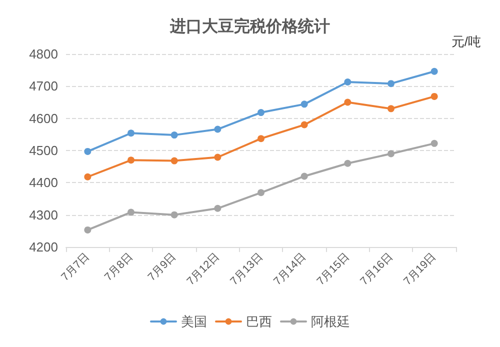  Describe the element at coordinates (466, 41) in the screenshot. I see `y-axis-title: 元/吨` at that location.